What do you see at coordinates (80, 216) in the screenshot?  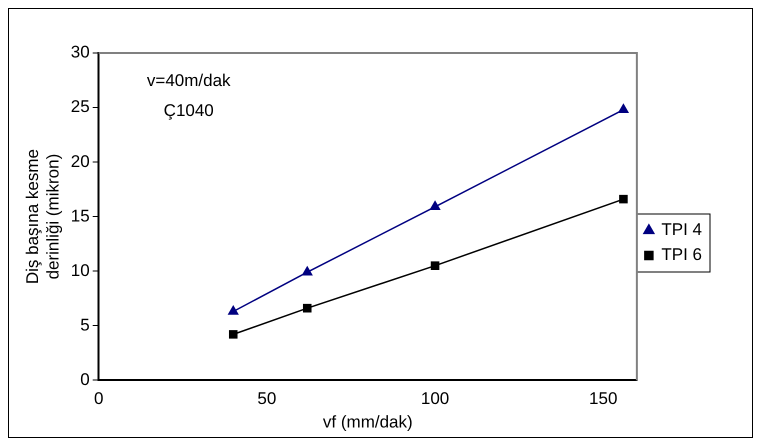 I see `y-tick-label: 15` at bounding box center [80, 216].